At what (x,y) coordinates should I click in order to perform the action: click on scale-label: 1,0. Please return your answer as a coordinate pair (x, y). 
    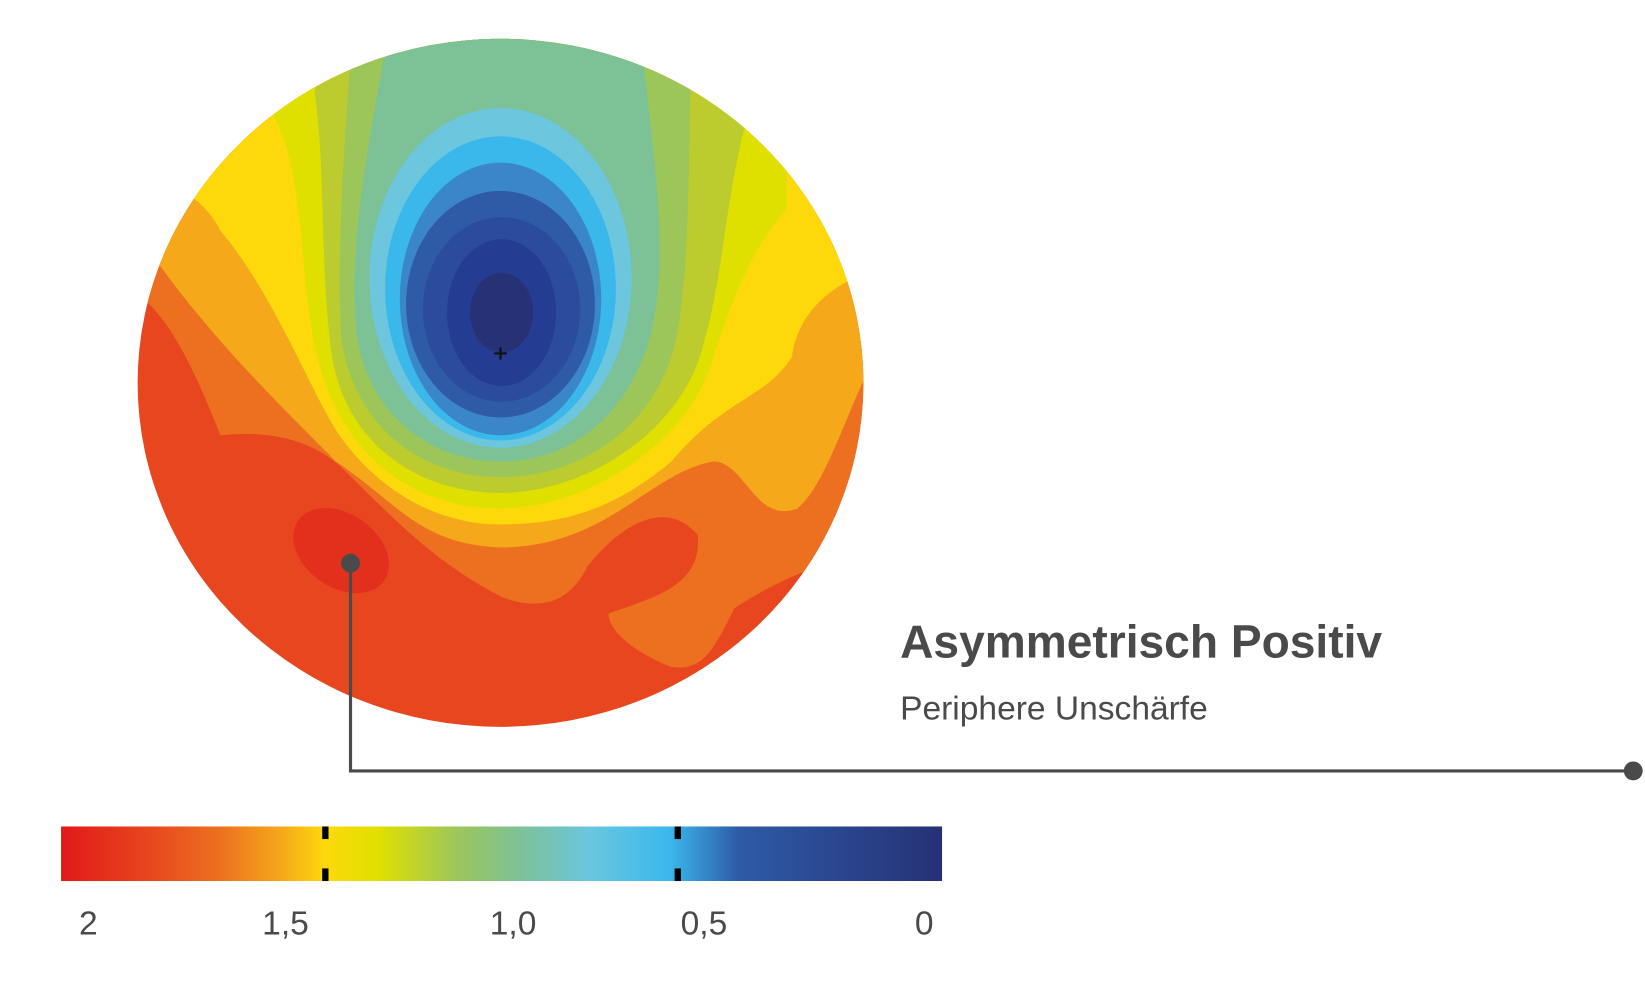
    Looking at the image, I should click on (513, 924).